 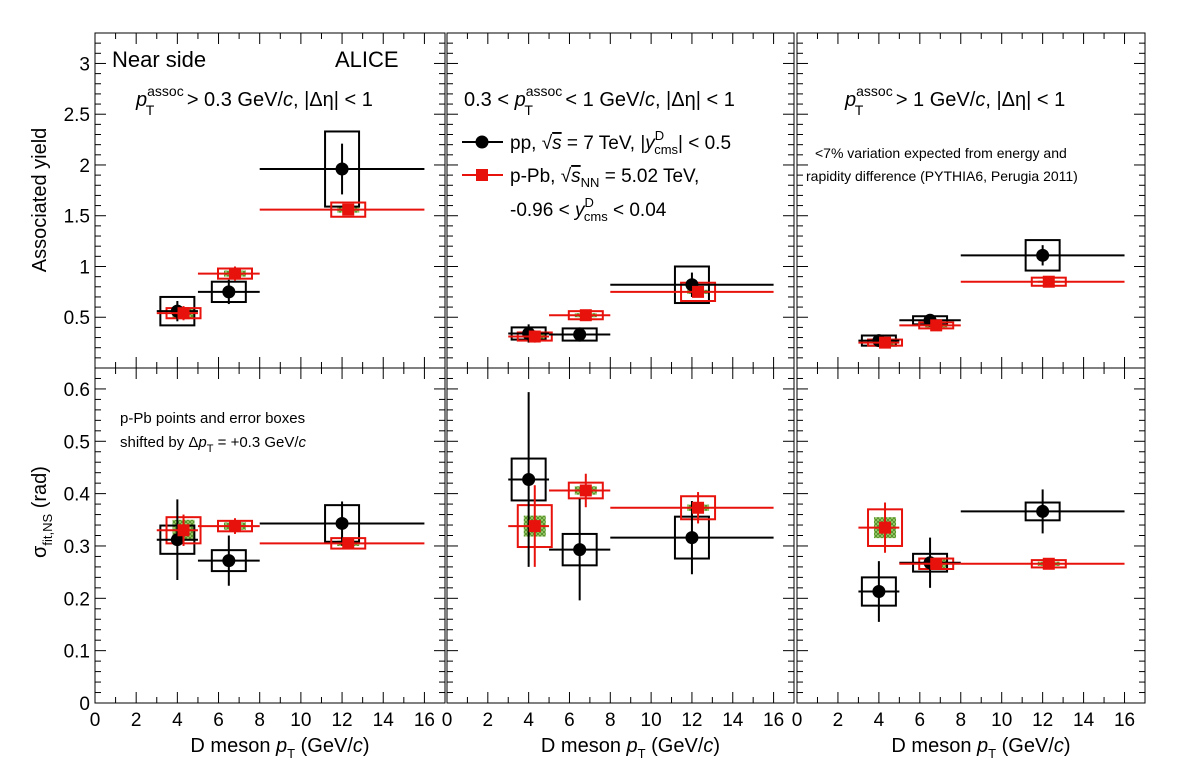 What do you see at coordinates (920, 720) in the screenshot?
I see `bottom-panel-3-xtick-label: 6` at bounding box center [920, 720].